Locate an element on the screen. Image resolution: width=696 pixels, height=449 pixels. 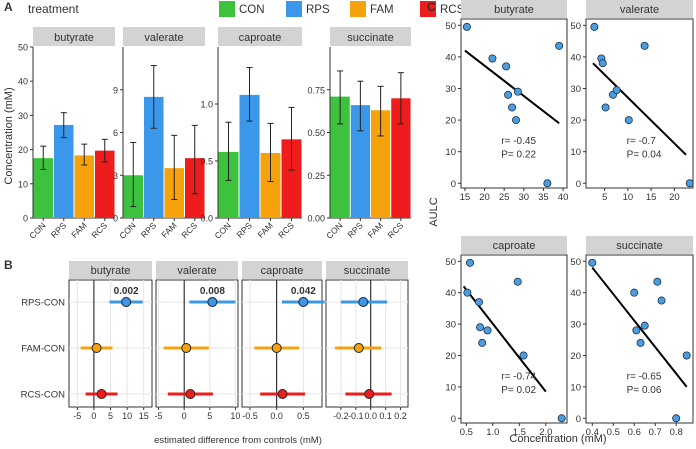
y-axis-label: Concentration (mM) is located at coordinates (9, 135).